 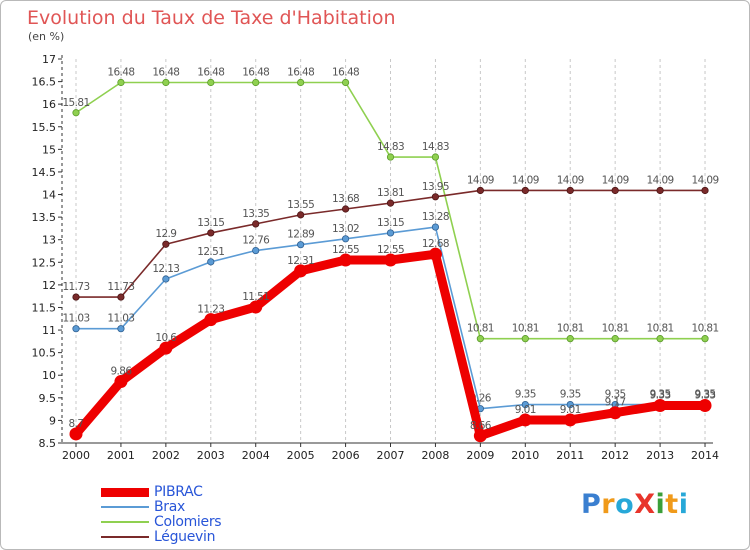 I want to click on series-lguevin-data-label: 13.35, so click(x=255, y=214).